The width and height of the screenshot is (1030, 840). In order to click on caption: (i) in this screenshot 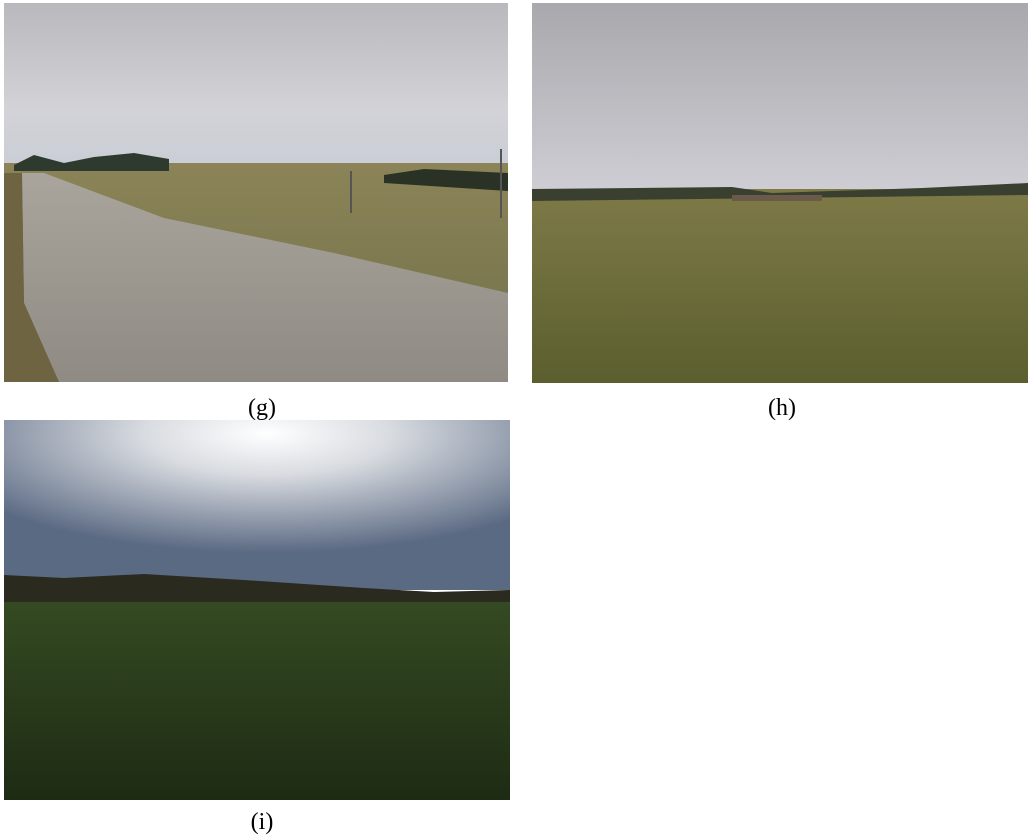, I will do `click(262, 822)`.